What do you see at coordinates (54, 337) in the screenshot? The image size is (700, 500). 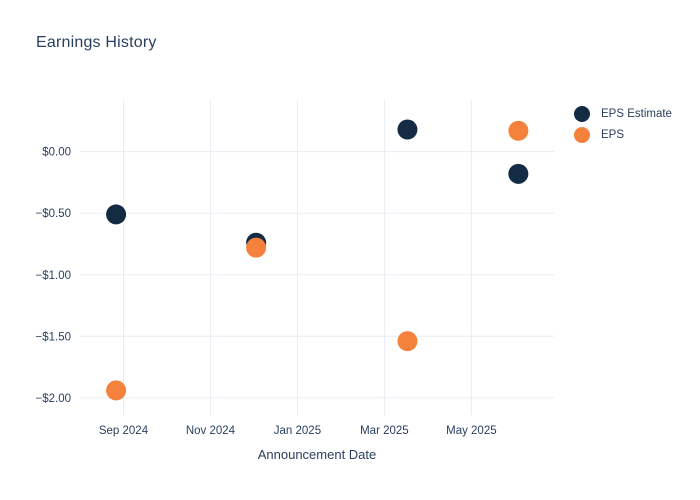 I see `y-tick-label: −$1.50` at bounding box center [54, 337].